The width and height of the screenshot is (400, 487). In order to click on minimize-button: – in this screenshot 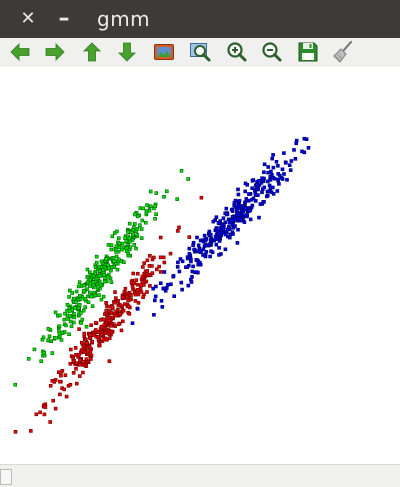, I will do `click(64, 18)`.